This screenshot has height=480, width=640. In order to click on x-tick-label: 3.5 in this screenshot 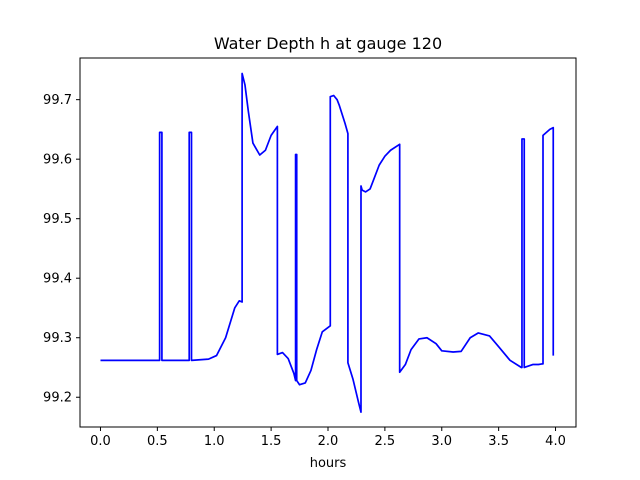, I will do `click(498, 441)`.